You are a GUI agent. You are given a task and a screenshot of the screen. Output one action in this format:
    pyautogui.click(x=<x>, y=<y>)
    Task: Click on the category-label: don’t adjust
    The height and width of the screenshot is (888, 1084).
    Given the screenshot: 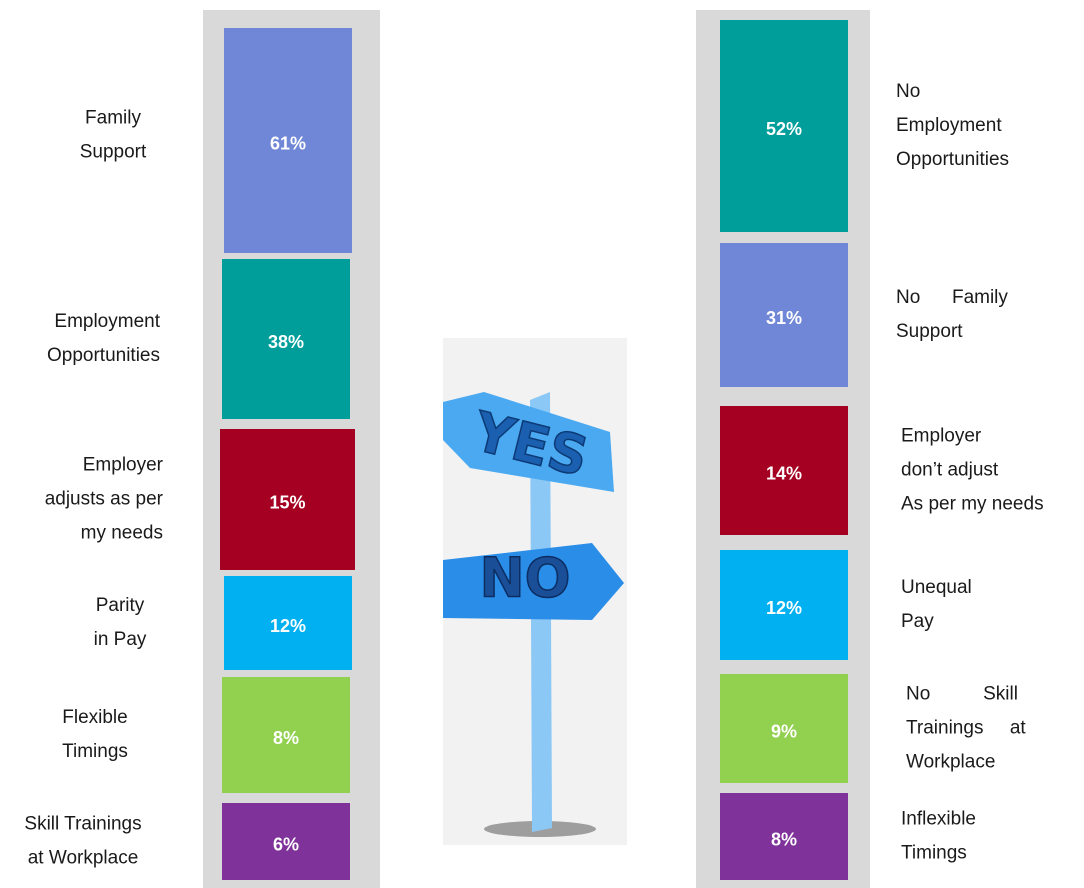 What is the action you would take?
    pyautogui.click(x=950, y=470)
    